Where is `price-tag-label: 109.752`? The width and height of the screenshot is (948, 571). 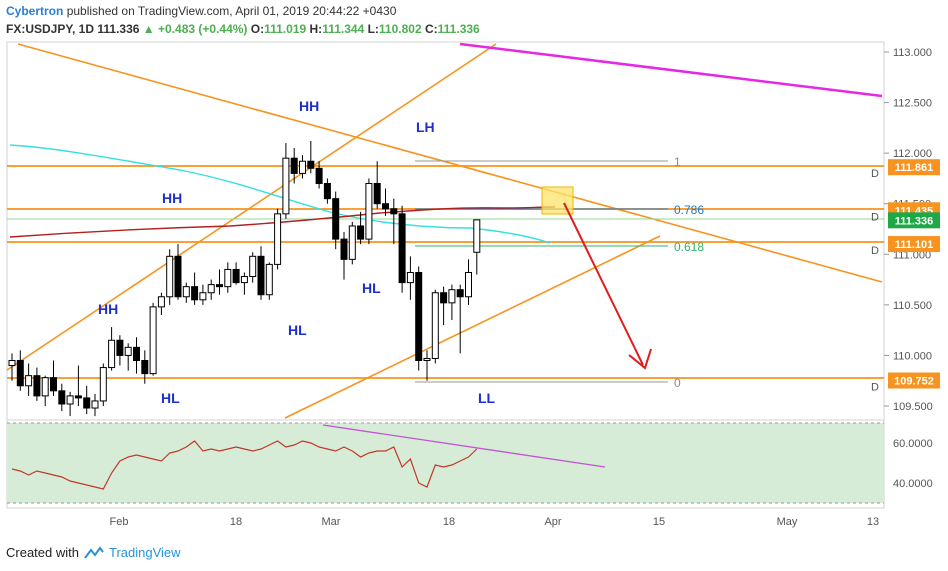
price-tag-label: 109.752 is located at coordinates (914, 382).